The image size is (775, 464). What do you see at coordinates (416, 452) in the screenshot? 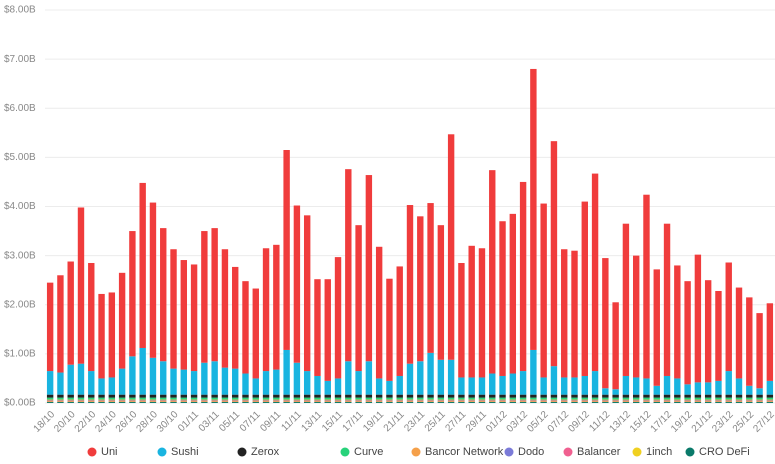
I see `legend-swatch` at bounding box center [416, 452].